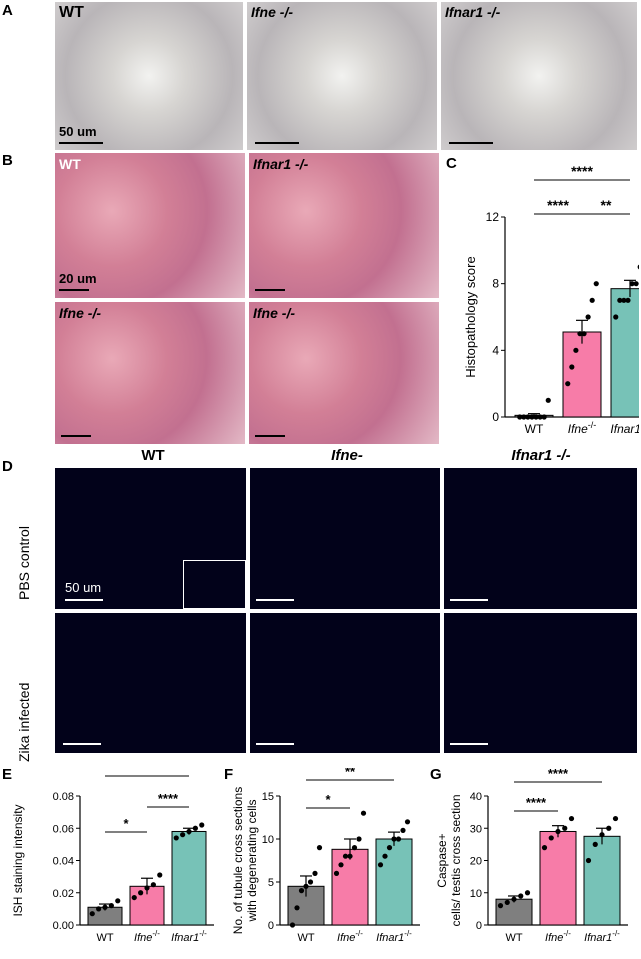  I want to click on y-tick-label: 30, so click(476, 829).